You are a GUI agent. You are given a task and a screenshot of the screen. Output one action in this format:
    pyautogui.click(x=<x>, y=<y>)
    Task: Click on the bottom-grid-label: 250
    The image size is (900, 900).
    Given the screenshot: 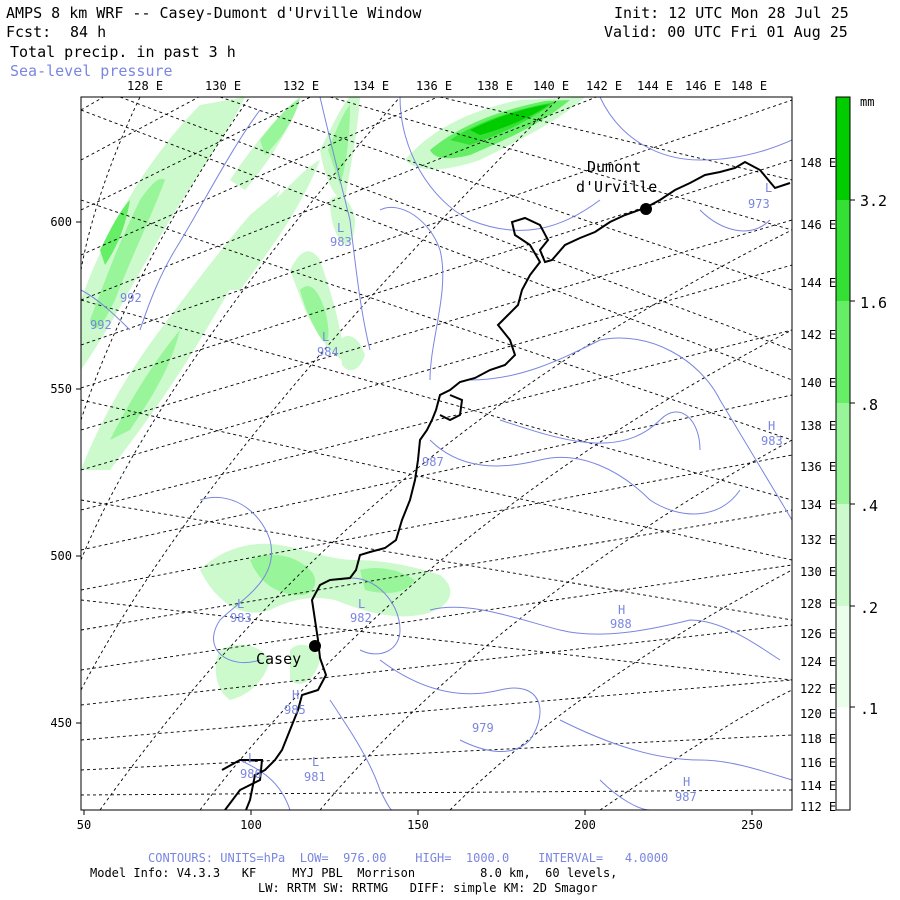 What is the action you would take?
    pyautogui.click(x=752, y=825)
    